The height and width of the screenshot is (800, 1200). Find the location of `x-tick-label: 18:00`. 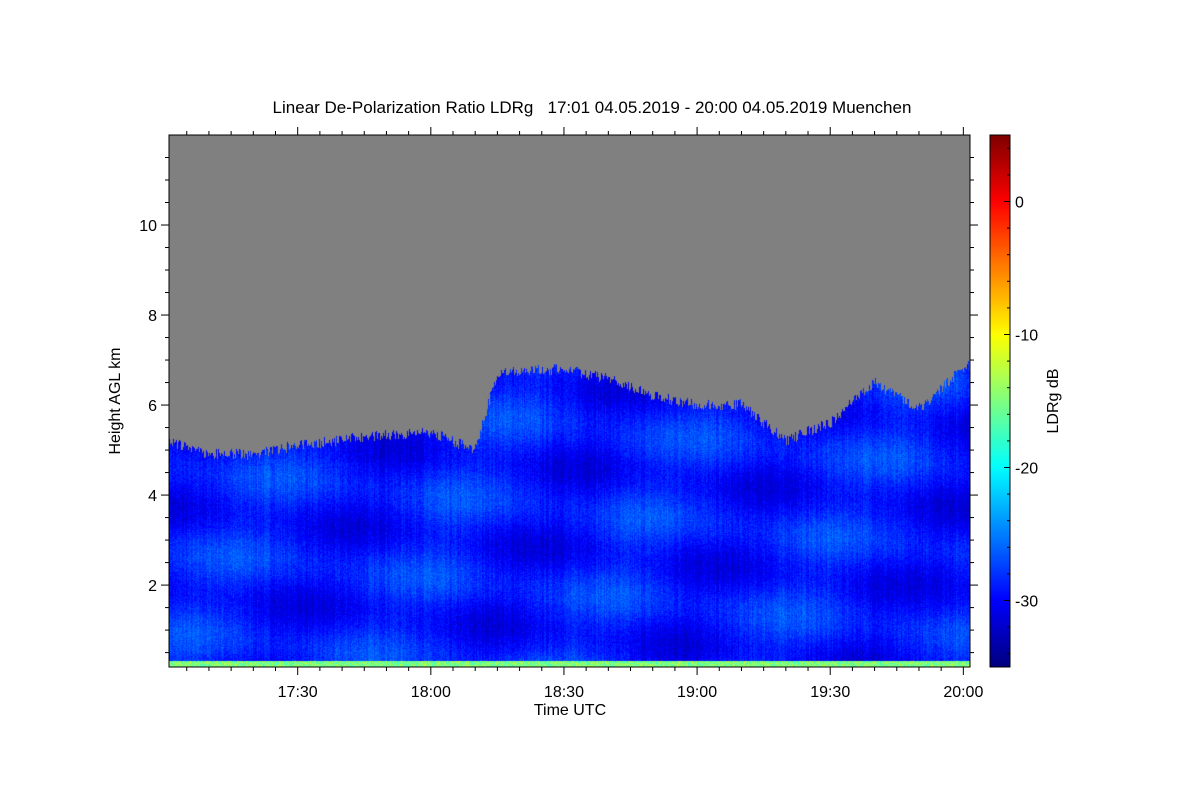

x-tick-label: 18:00 is located at coordinates (431, 692).